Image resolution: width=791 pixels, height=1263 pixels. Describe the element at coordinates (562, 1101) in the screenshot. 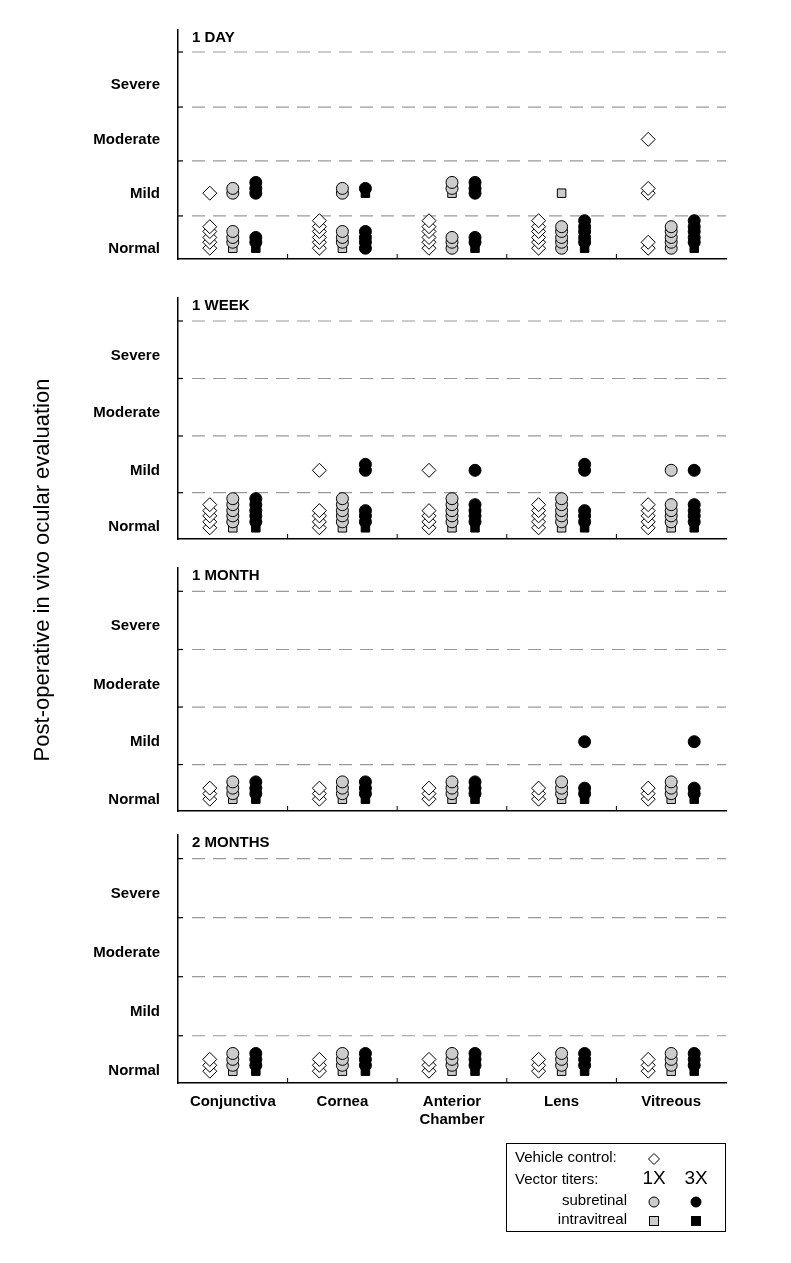

I see `x-tick-label: Lens` at that location.